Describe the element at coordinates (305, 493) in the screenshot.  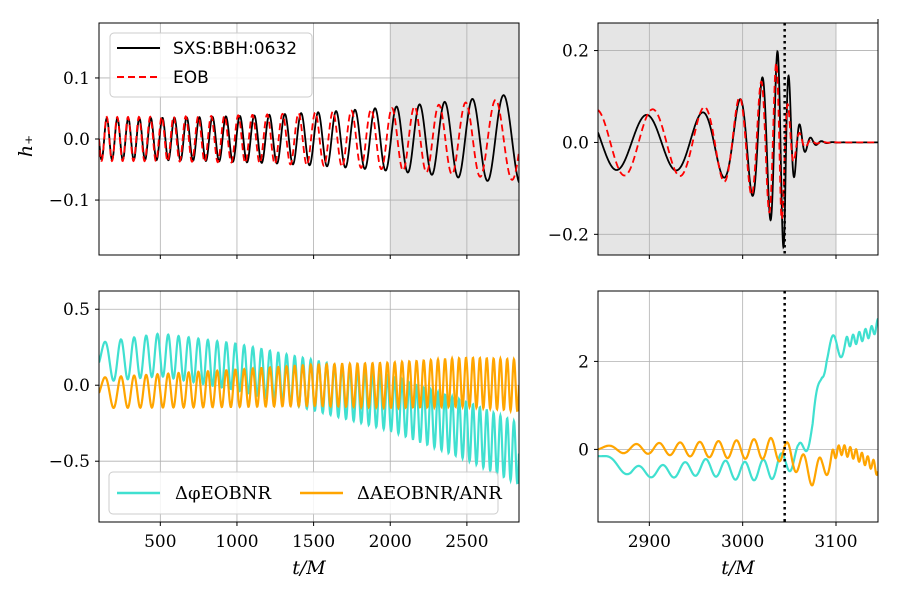
I see `legend-bottom-left: ΔφEOBNR ΔAEOBNR/ANR` at that location.